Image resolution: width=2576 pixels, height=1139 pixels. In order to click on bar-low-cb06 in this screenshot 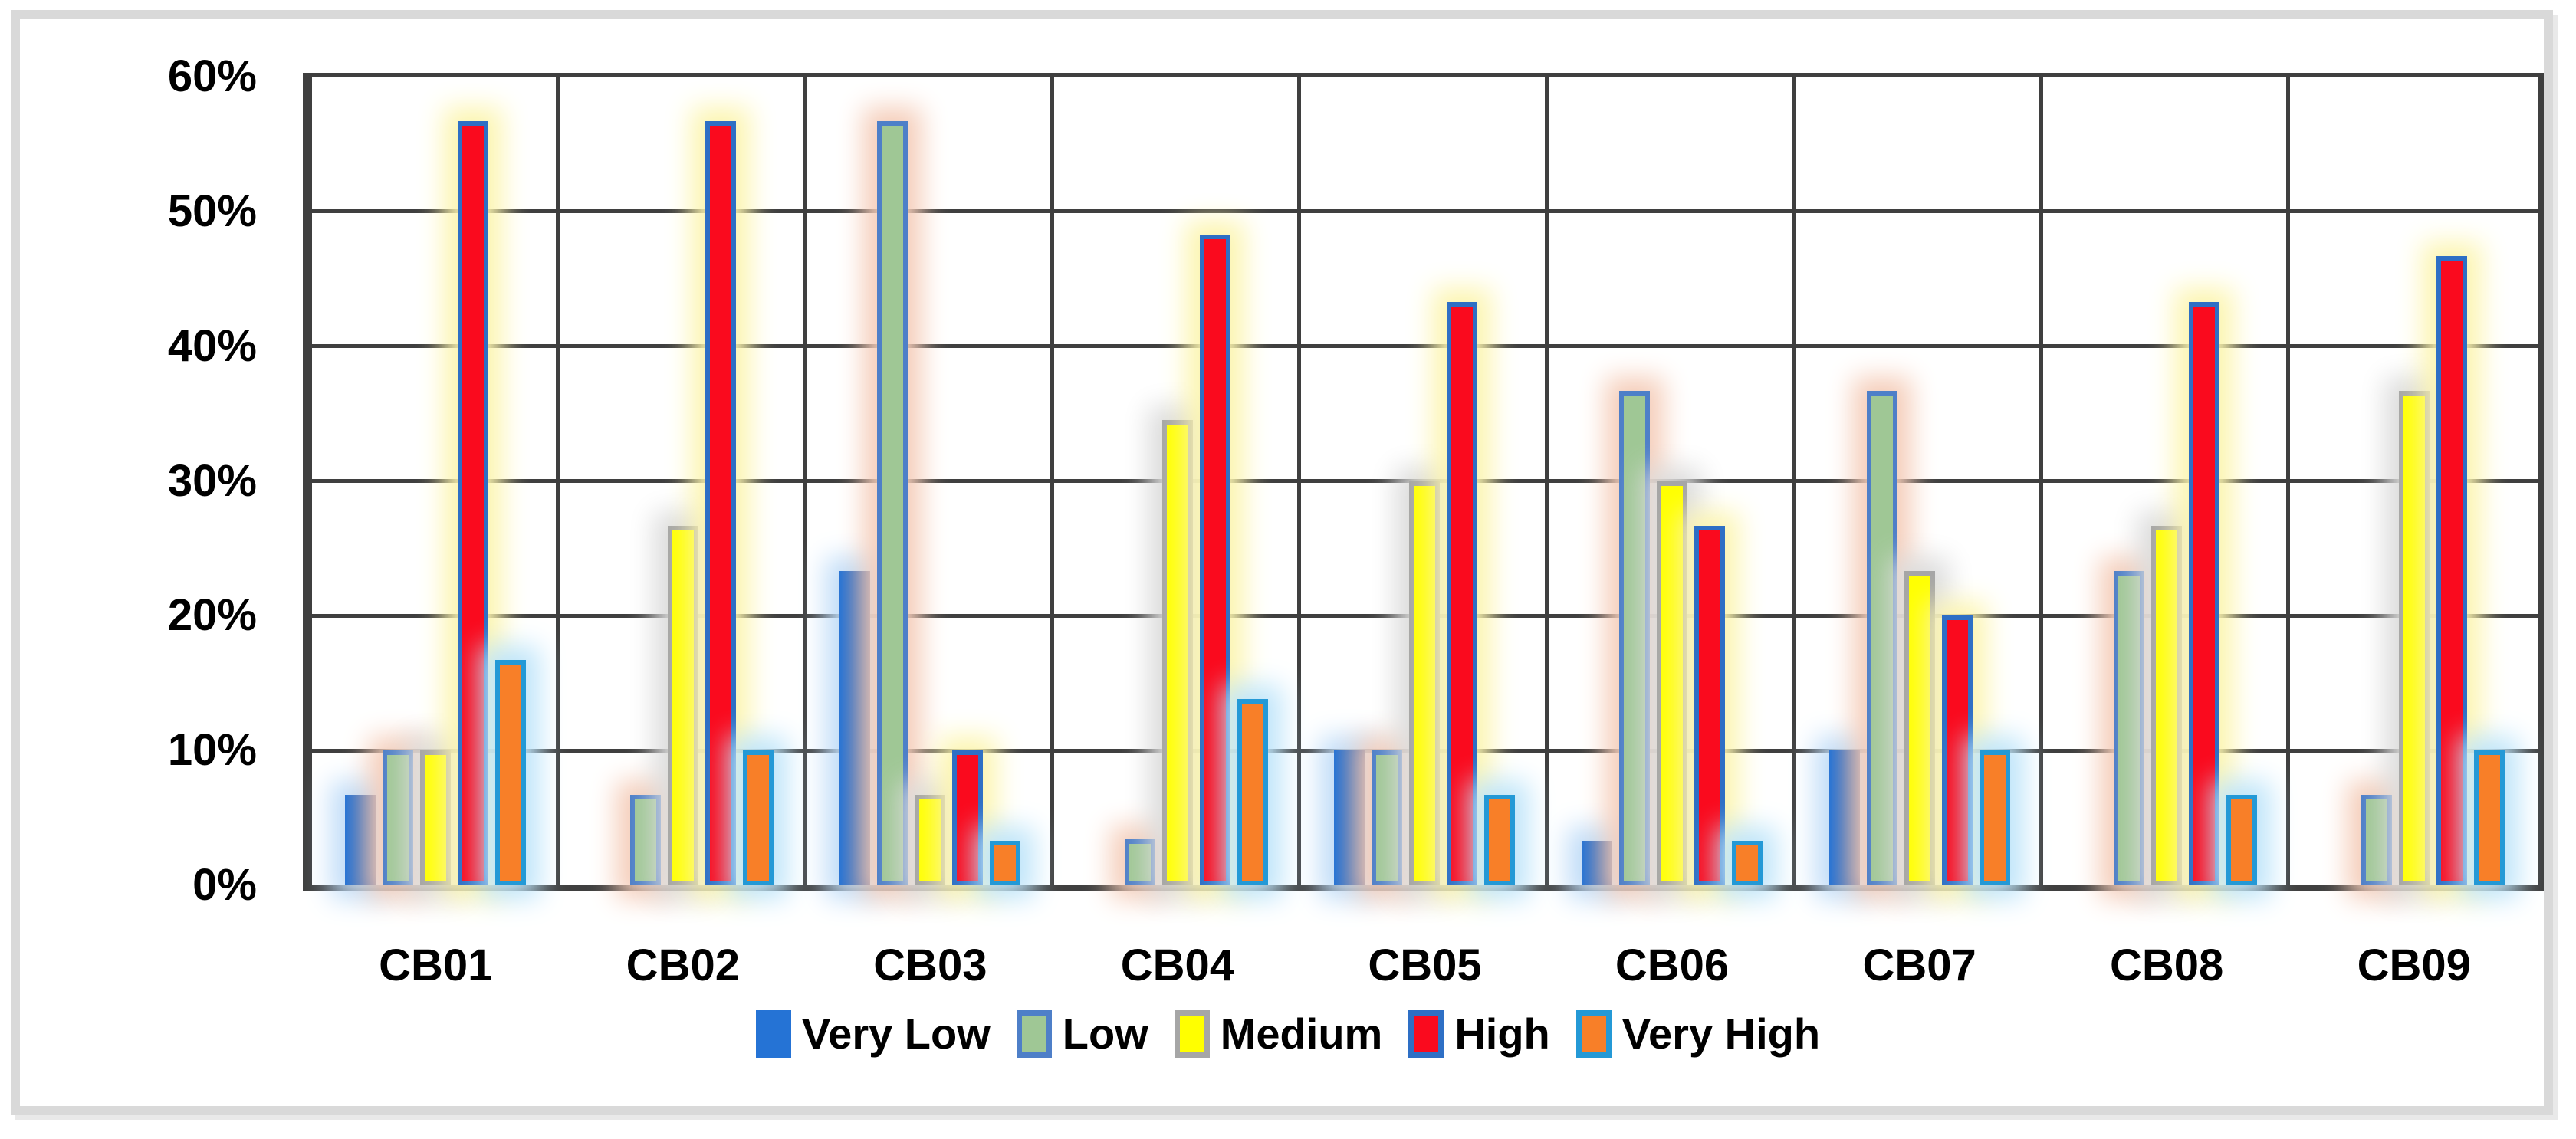, I will do `click(1635, 637)`.